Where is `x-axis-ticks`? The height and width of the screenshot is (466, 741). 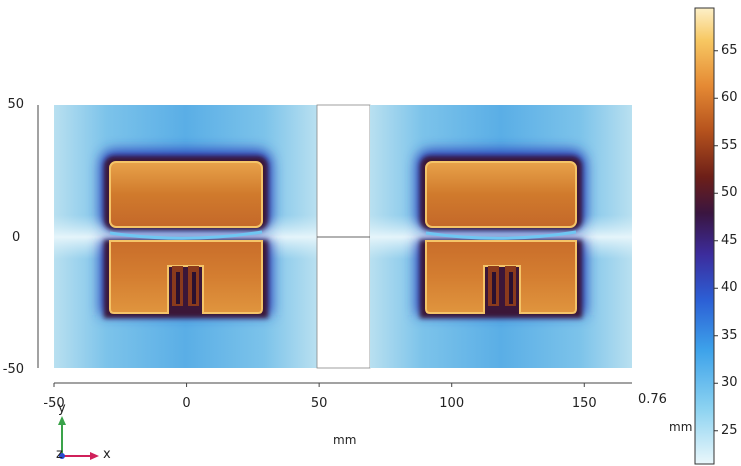
x-axis-ticks is located at coordinates (319, 385).